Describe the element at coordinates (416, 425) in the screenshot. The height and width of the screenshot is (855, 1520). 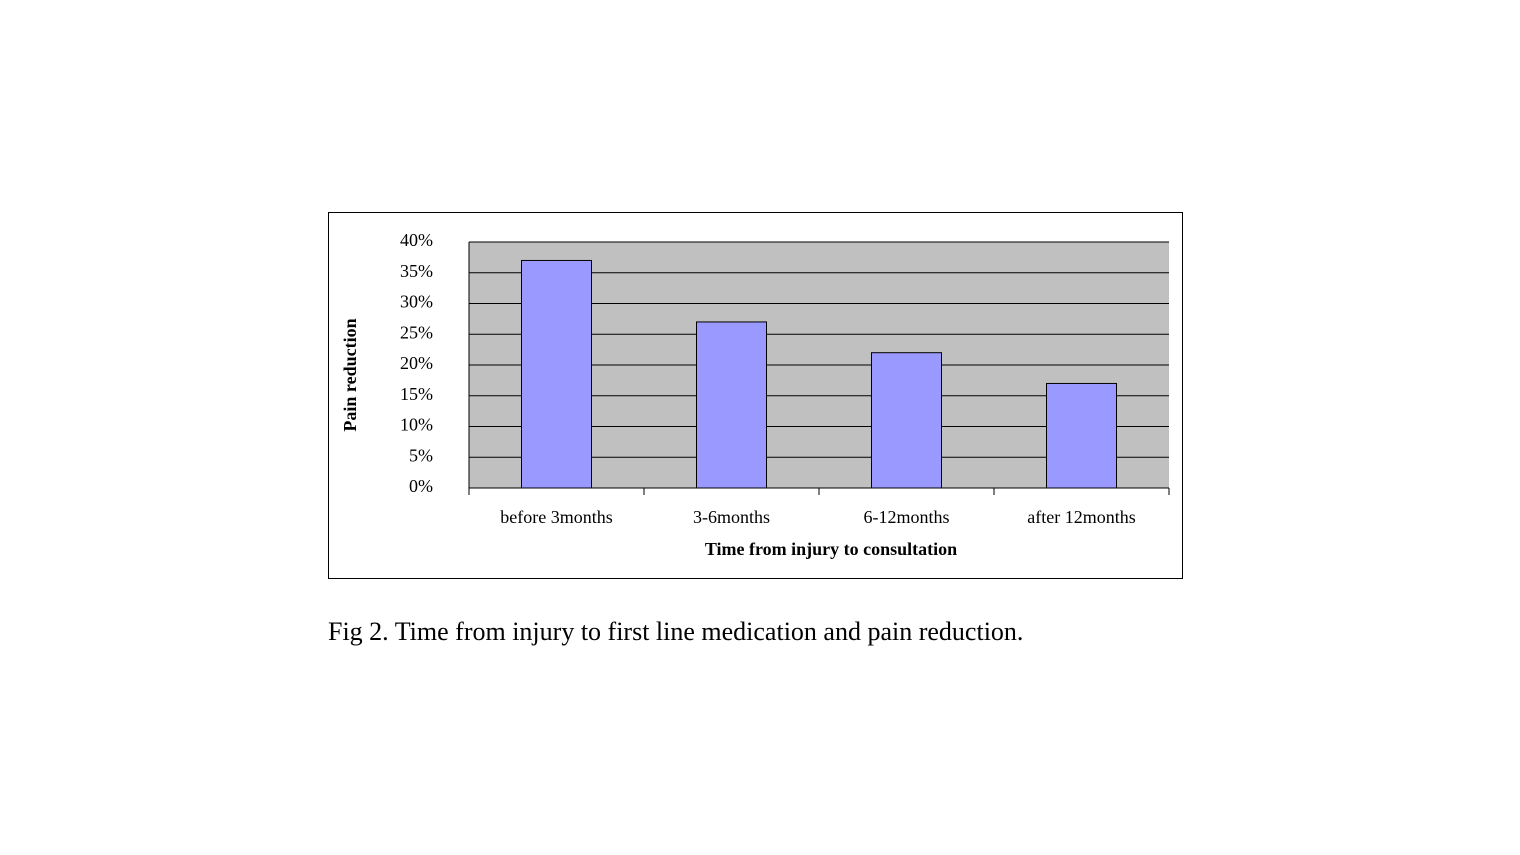
I see `y-tick-label: 10%` at that location.